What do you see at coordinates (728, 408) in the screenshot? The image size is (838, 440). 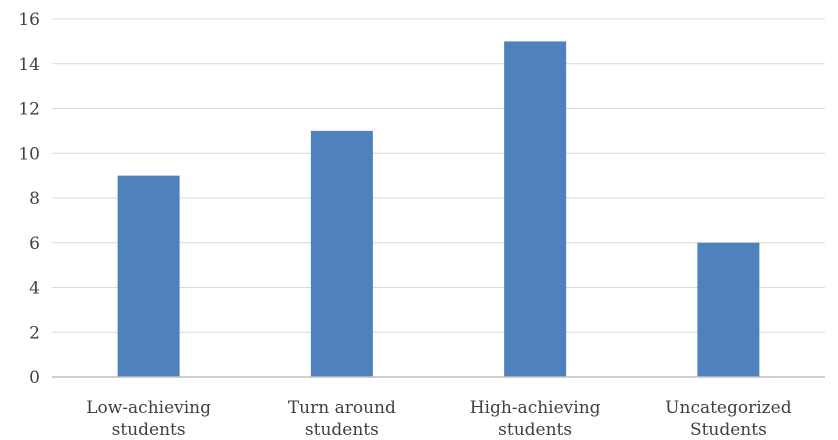 I see `x-tick-label: Uncategorized` at bounding box center [728, 408].